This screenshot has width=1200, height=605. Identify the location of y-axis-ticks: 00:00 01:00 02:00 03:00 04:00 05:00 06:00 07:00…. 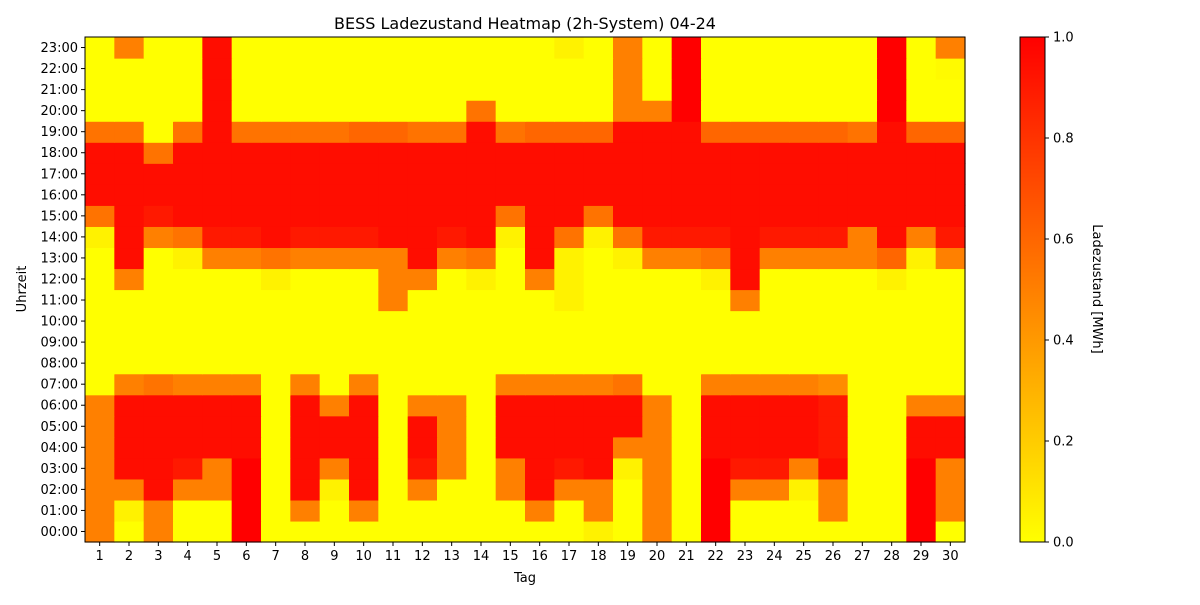
(63, 290).